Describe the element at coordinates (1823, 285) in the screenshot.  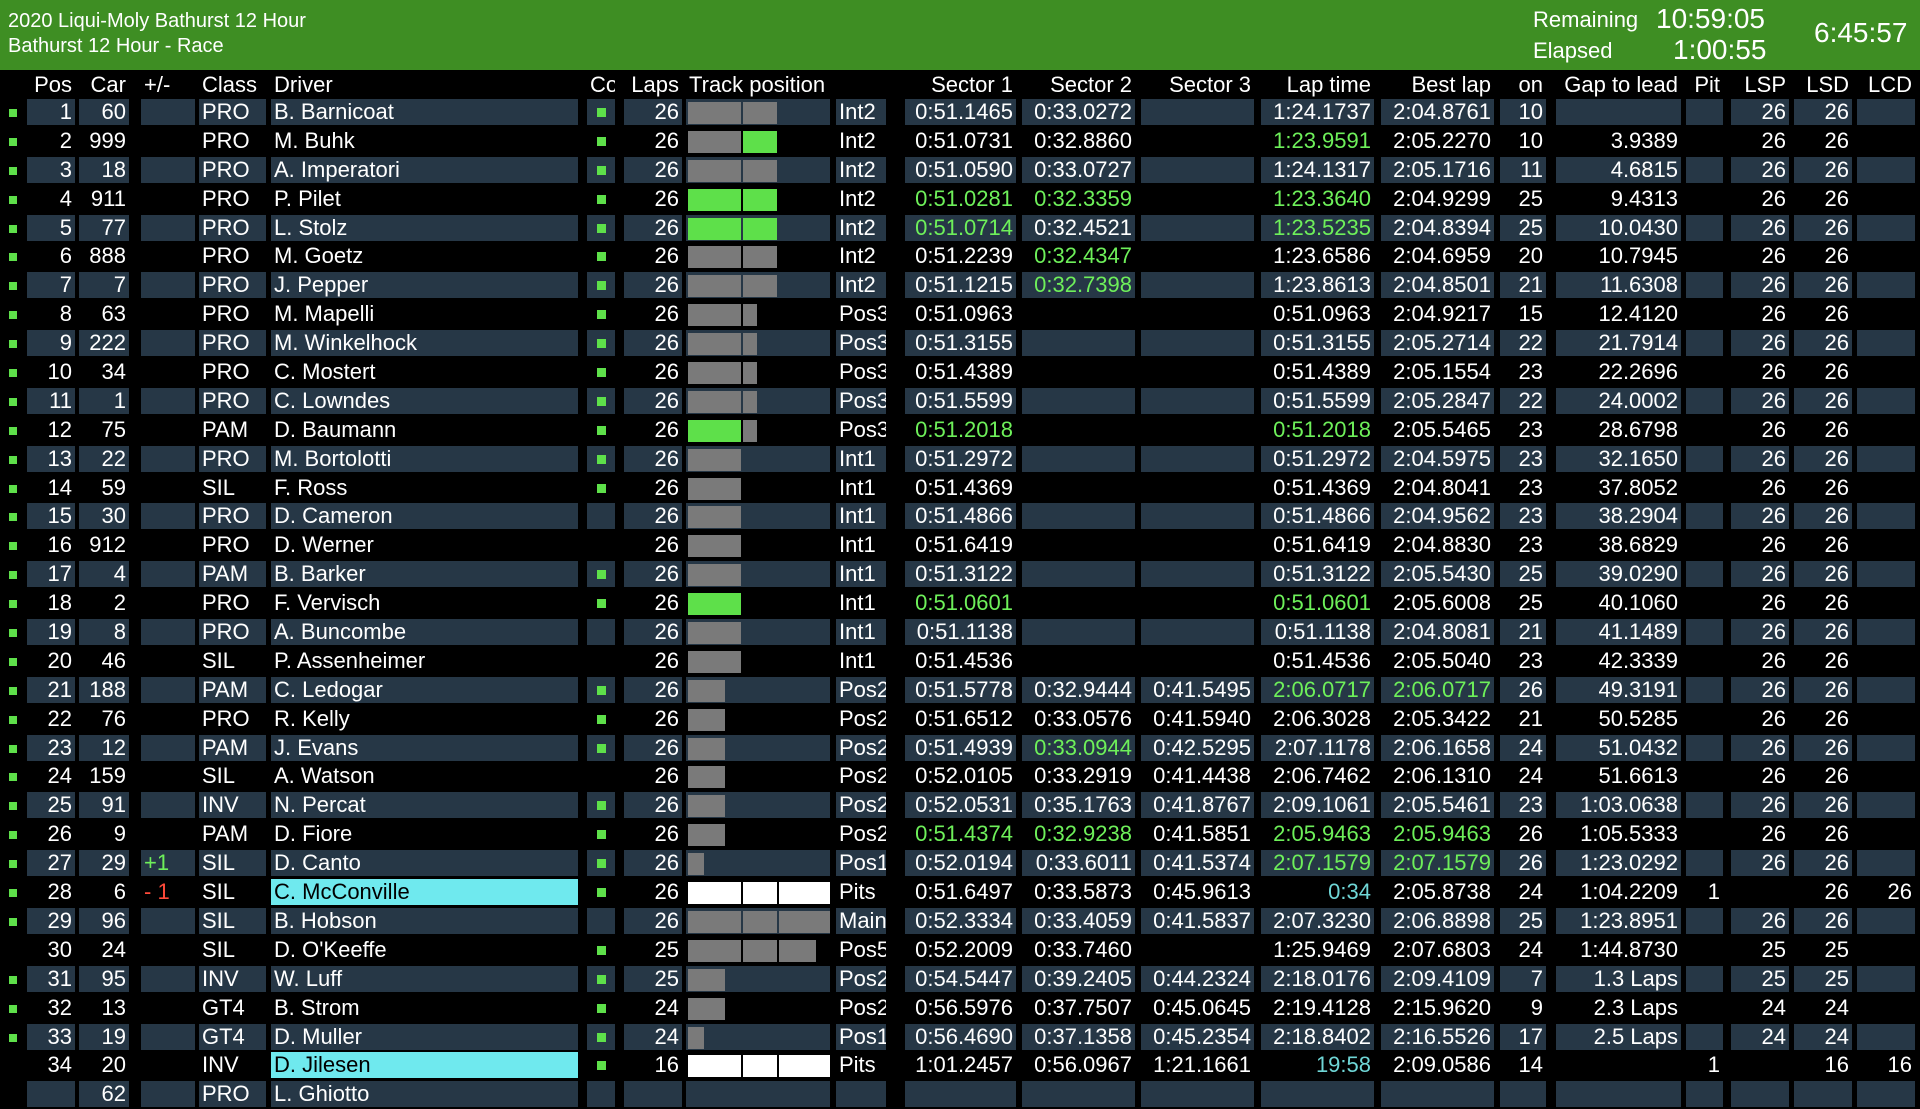
I see `cell-lsd: 26` at that location.